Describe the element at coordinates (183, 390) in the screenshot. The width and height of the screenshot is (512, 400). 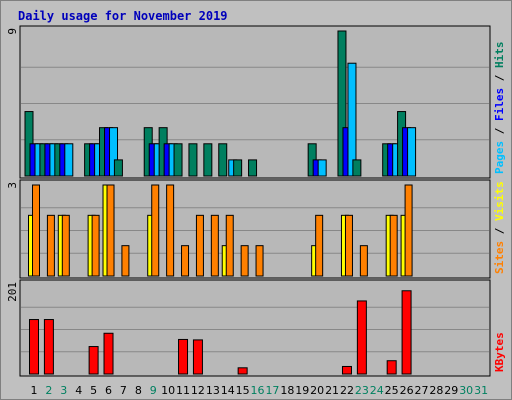
I see `x-tick-label-day-11: 11` at that location.